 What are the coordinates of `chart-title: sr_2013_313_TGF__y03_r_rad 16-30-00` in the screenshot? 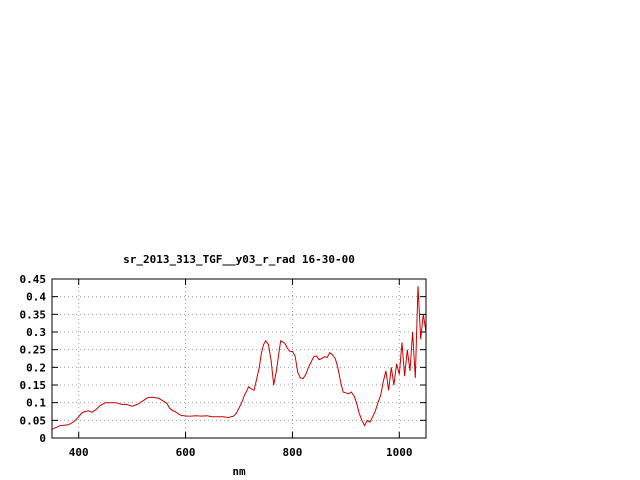 It's located at (239, 259).